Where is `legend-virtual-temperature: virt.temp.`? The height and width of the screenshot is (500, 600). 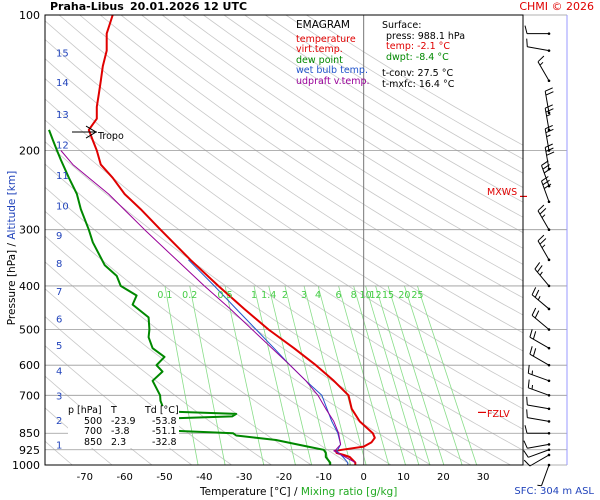
legend-virtual-temperature: virt.temp. is located at coordinates (319, 49).